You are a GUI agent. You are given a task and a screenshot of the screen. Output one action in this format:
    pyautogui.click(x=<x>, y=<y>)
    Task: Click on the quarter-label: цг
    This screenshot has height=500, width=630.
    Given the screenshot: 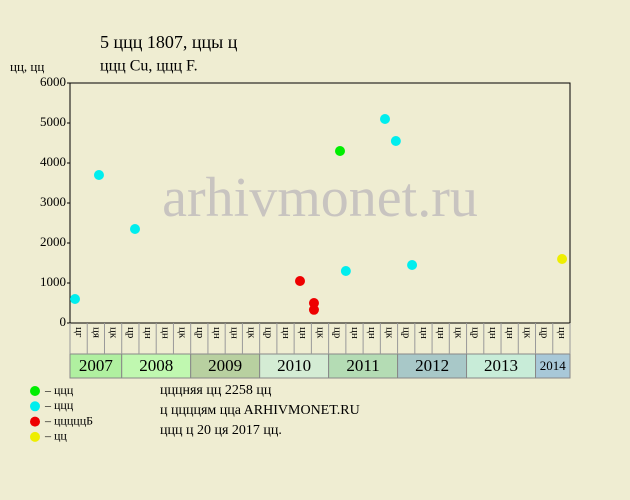 What is the action you would take?
    pyautogui.click(x=79, y=332)
    